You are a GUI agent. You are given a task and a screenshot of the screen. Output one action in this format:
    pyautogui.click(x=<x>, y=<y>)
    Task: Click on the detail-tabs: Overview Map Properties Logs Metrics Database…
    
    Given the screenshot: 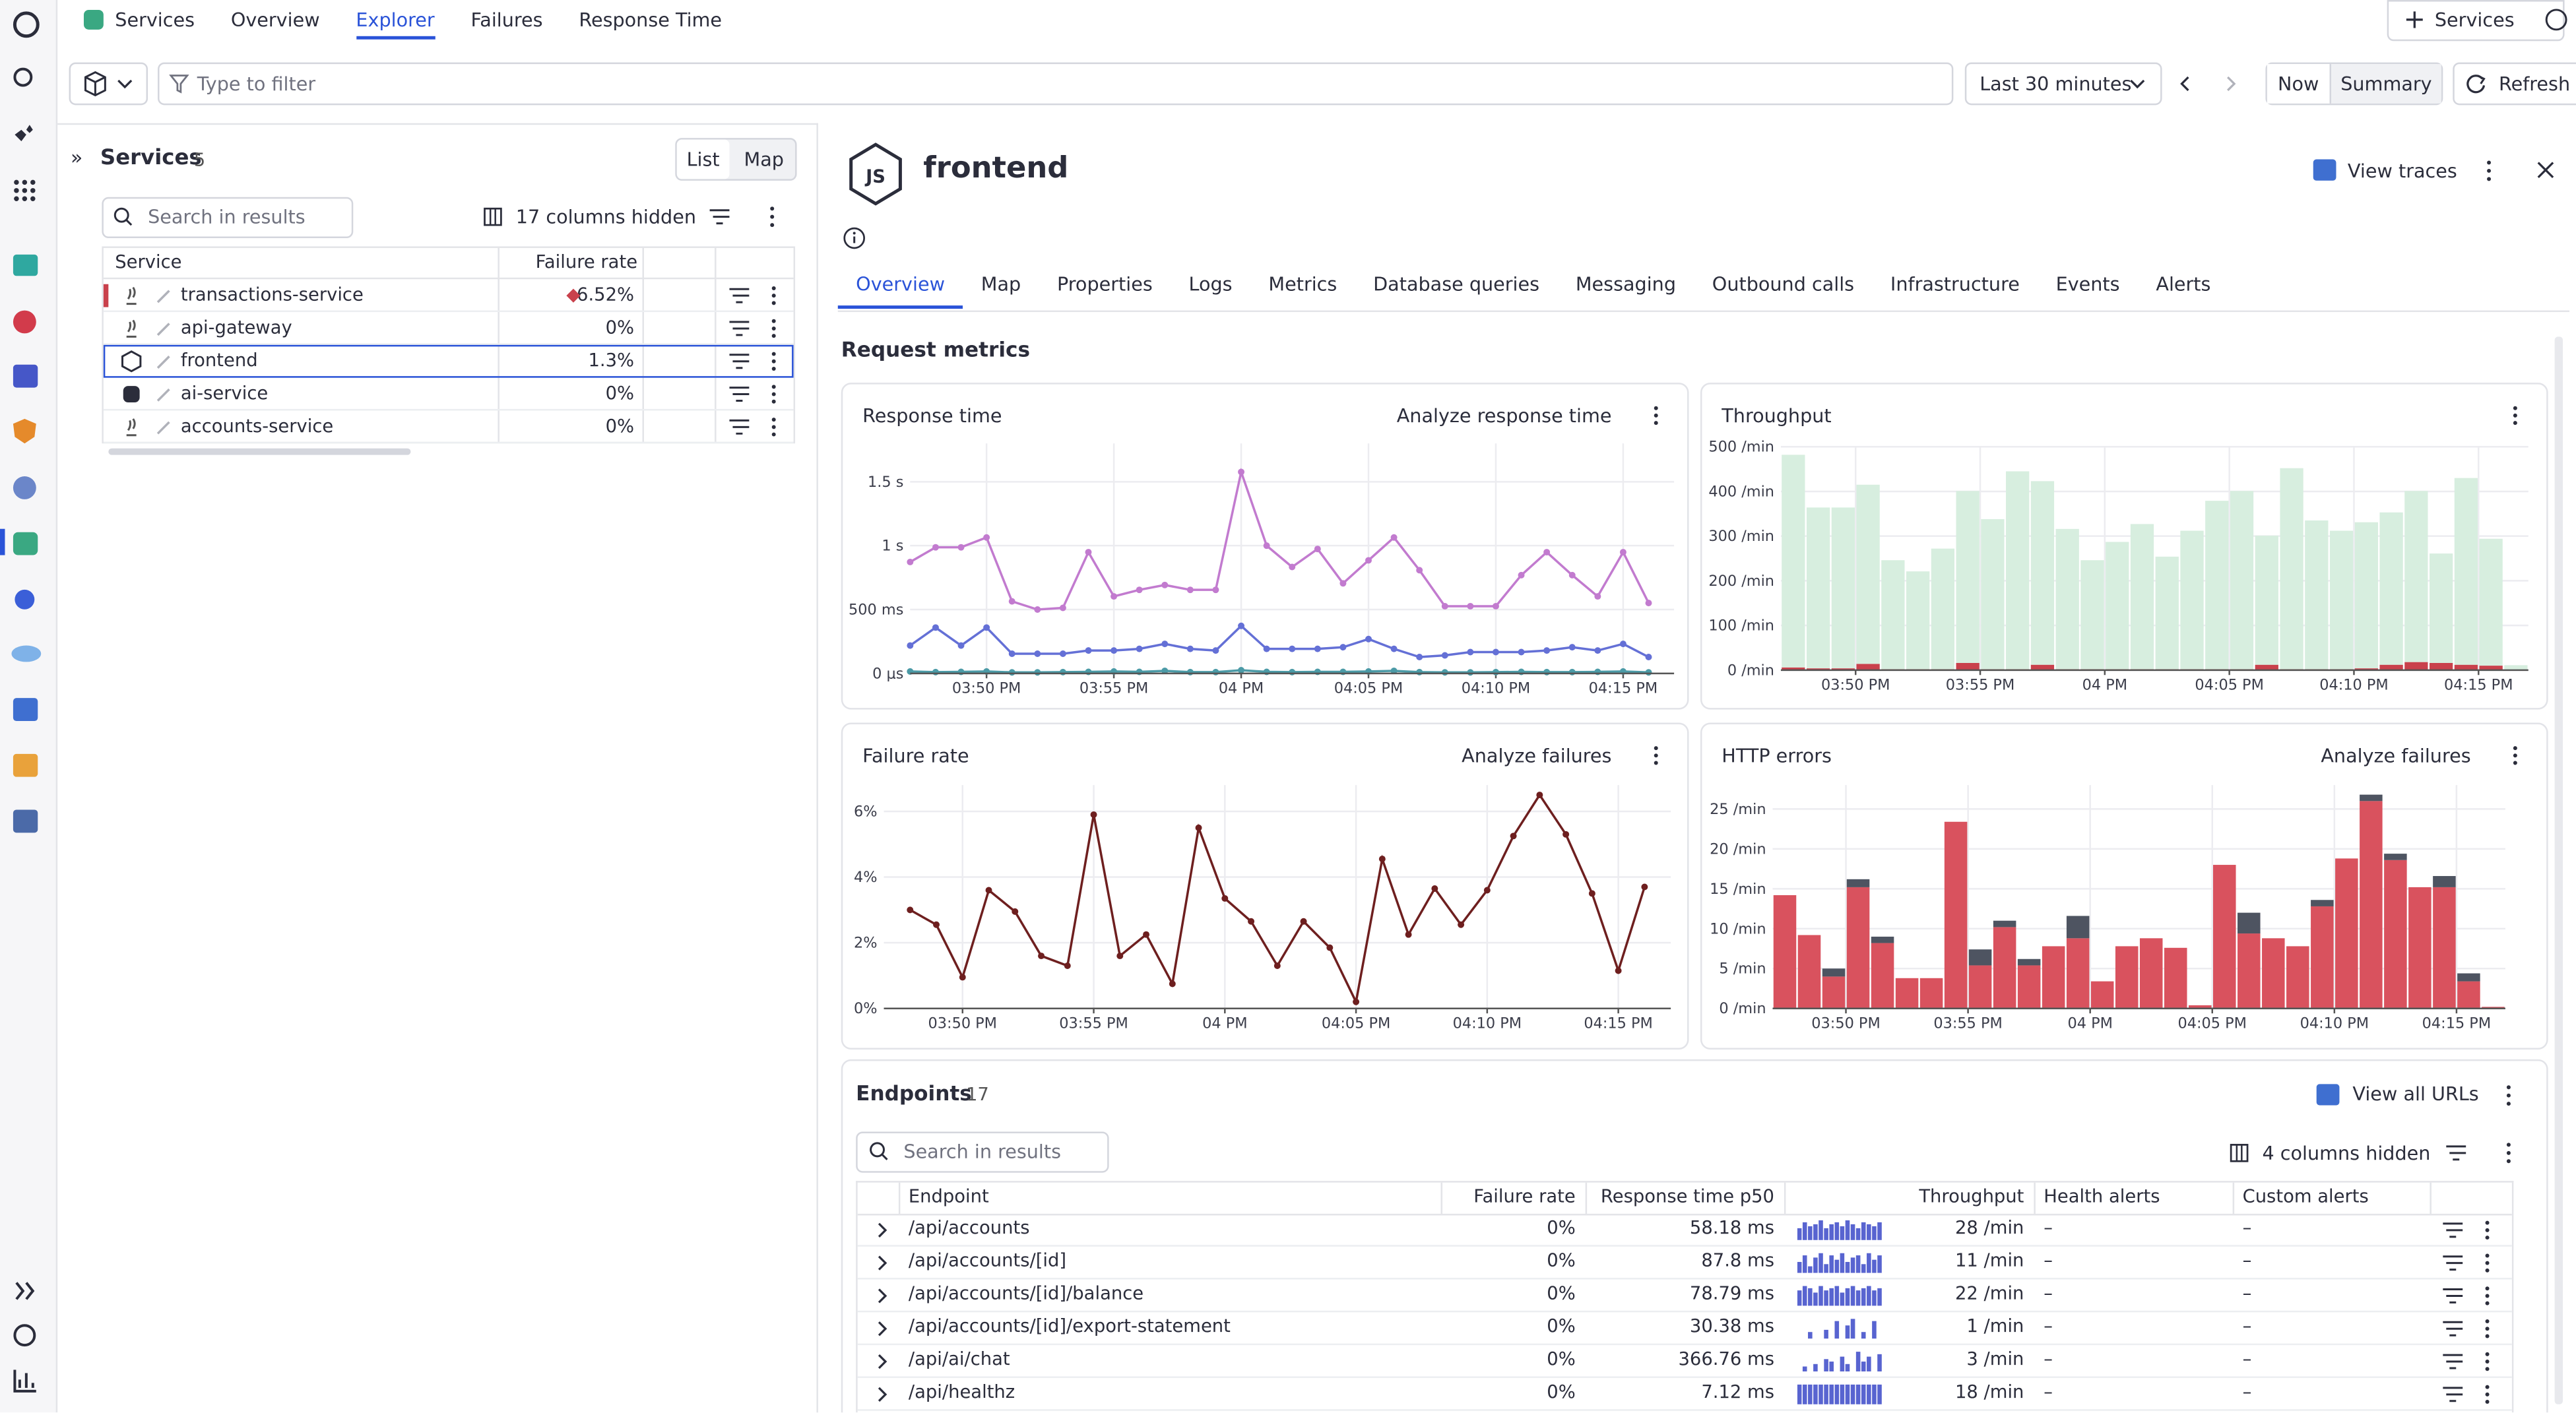 What is the action you would take?
    pyautogui.click(x=1533, y=290)
    